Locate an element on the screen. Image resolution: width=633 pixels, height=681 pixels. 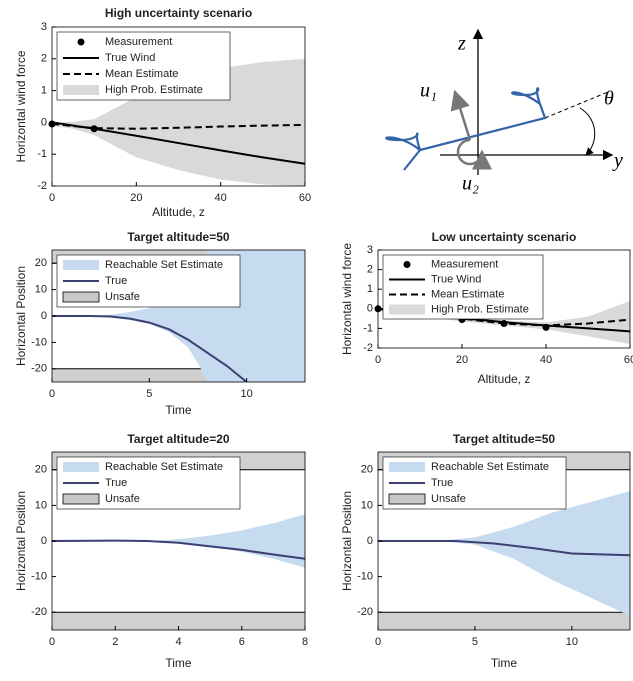
u2-label: u₂ is located at coordinates (470, 184).